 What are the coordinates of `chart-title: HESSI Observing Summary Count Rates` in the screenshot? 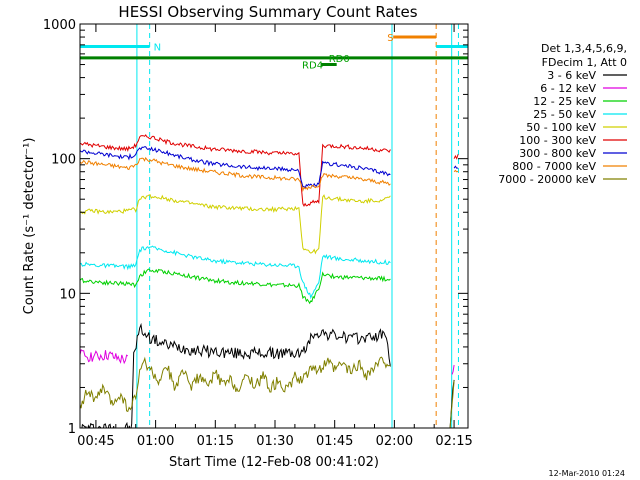 It's located at (267, 12).